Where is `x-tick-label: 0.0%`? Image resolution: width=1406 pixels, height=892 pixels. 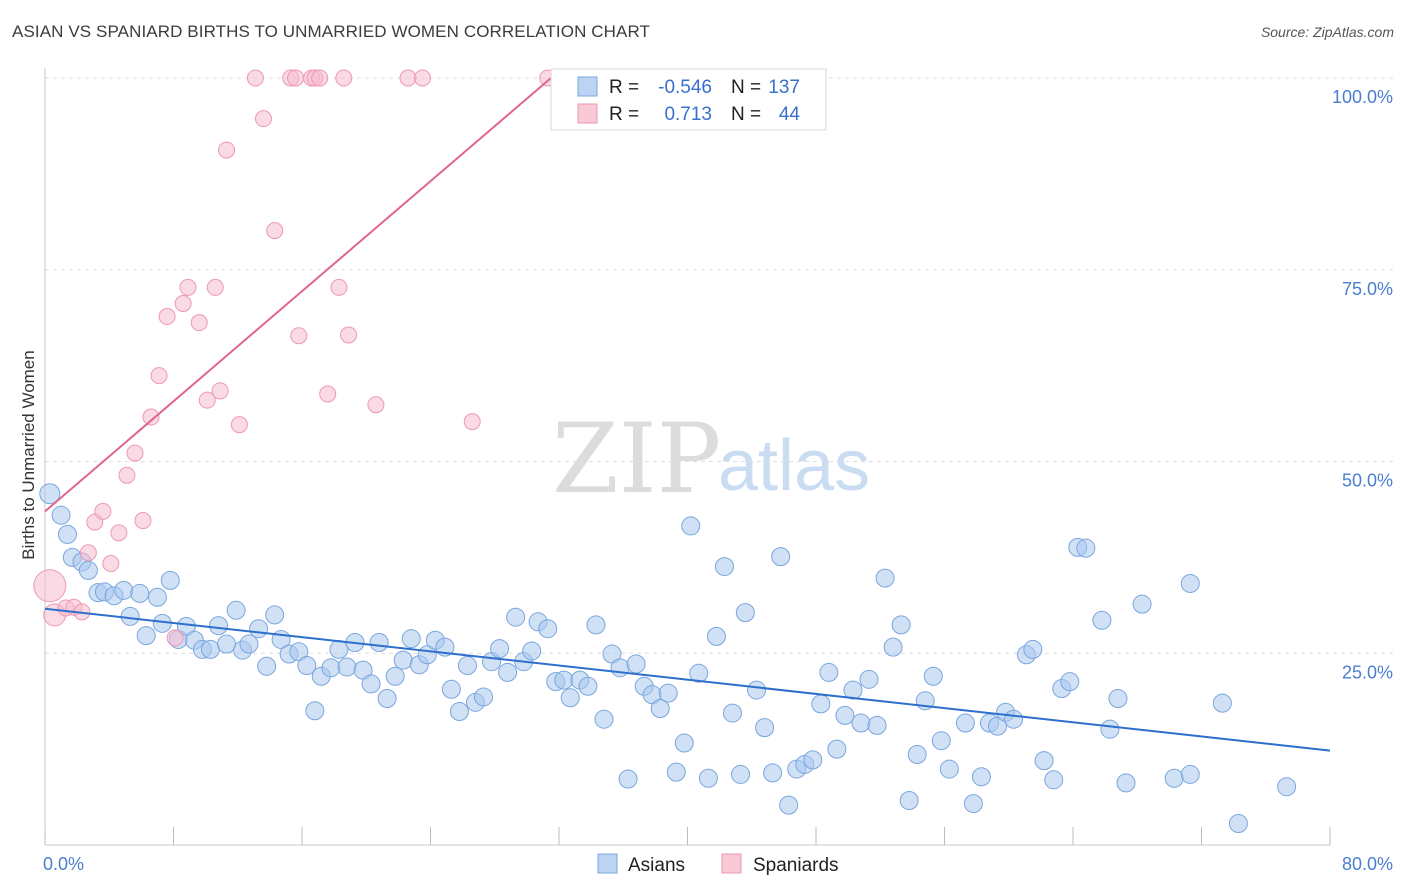 x-tick-label: 0.0% is located at coordinates (63, 864).